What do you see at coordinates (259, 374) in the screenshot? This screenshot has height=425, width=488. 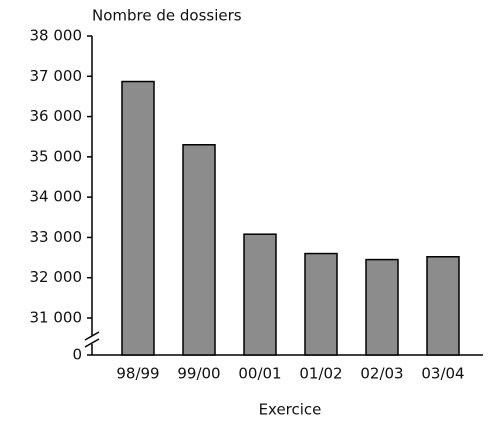 I see `x-tick-label: 00/01` at bounding box center [259, 374].